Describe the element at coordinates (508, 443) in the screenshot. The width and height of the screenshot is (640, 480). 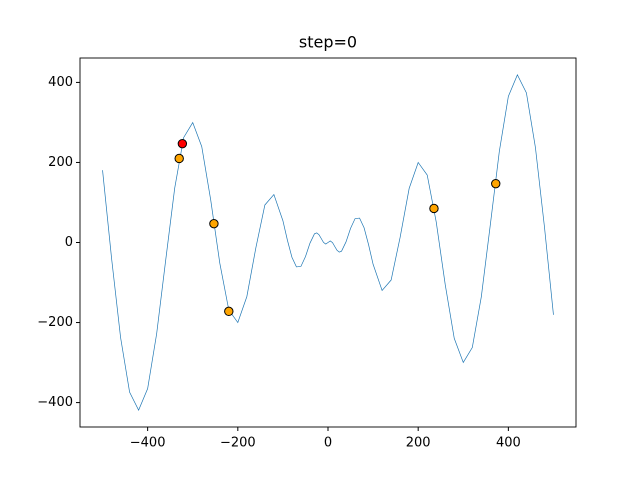
I see `x-tick-label: 400` at that location.